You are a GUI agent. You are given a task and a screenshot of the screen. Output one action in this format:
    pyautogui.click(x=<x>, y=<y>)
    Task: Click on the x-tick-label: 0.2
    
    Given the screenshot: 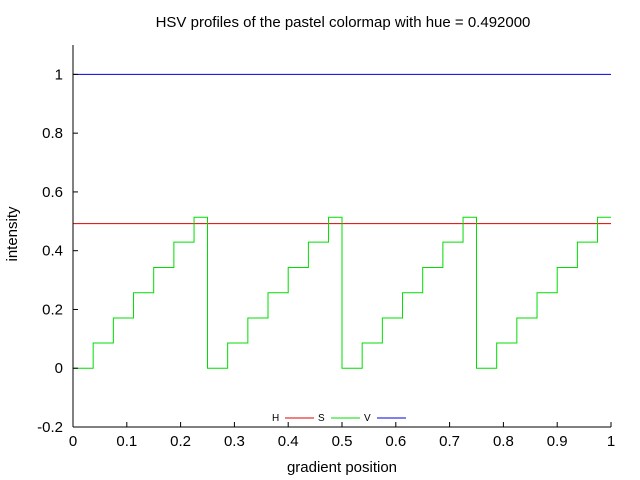 What is the action you would take?
    pyautogui.click(x=180, y=441)
    